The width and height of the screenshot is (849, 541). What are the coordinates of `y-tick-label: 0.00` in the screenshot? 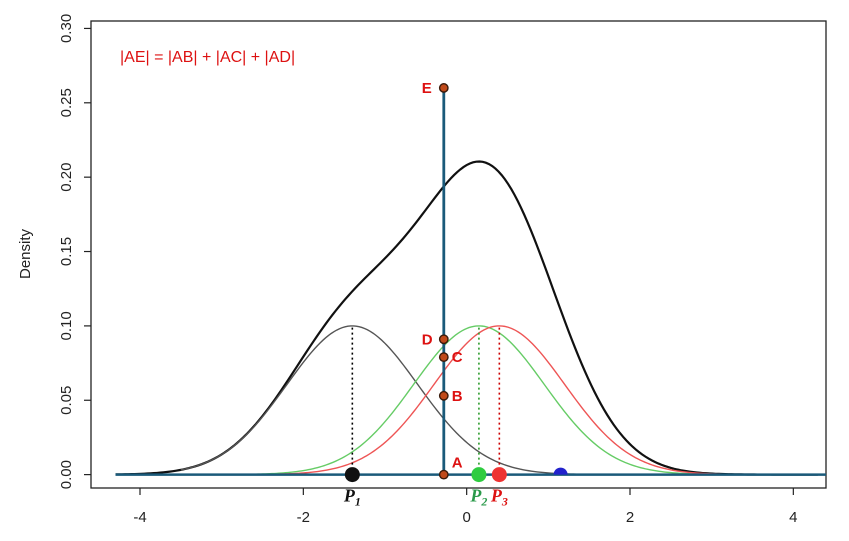 It's located at (66, 474).